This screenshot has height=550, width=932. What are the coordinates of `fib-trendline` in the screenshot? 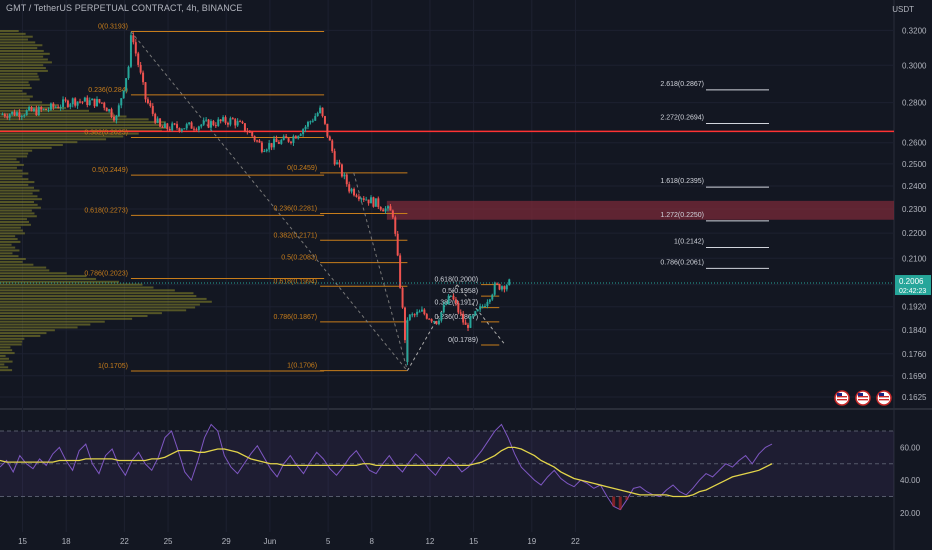 It's located at (380, 271).